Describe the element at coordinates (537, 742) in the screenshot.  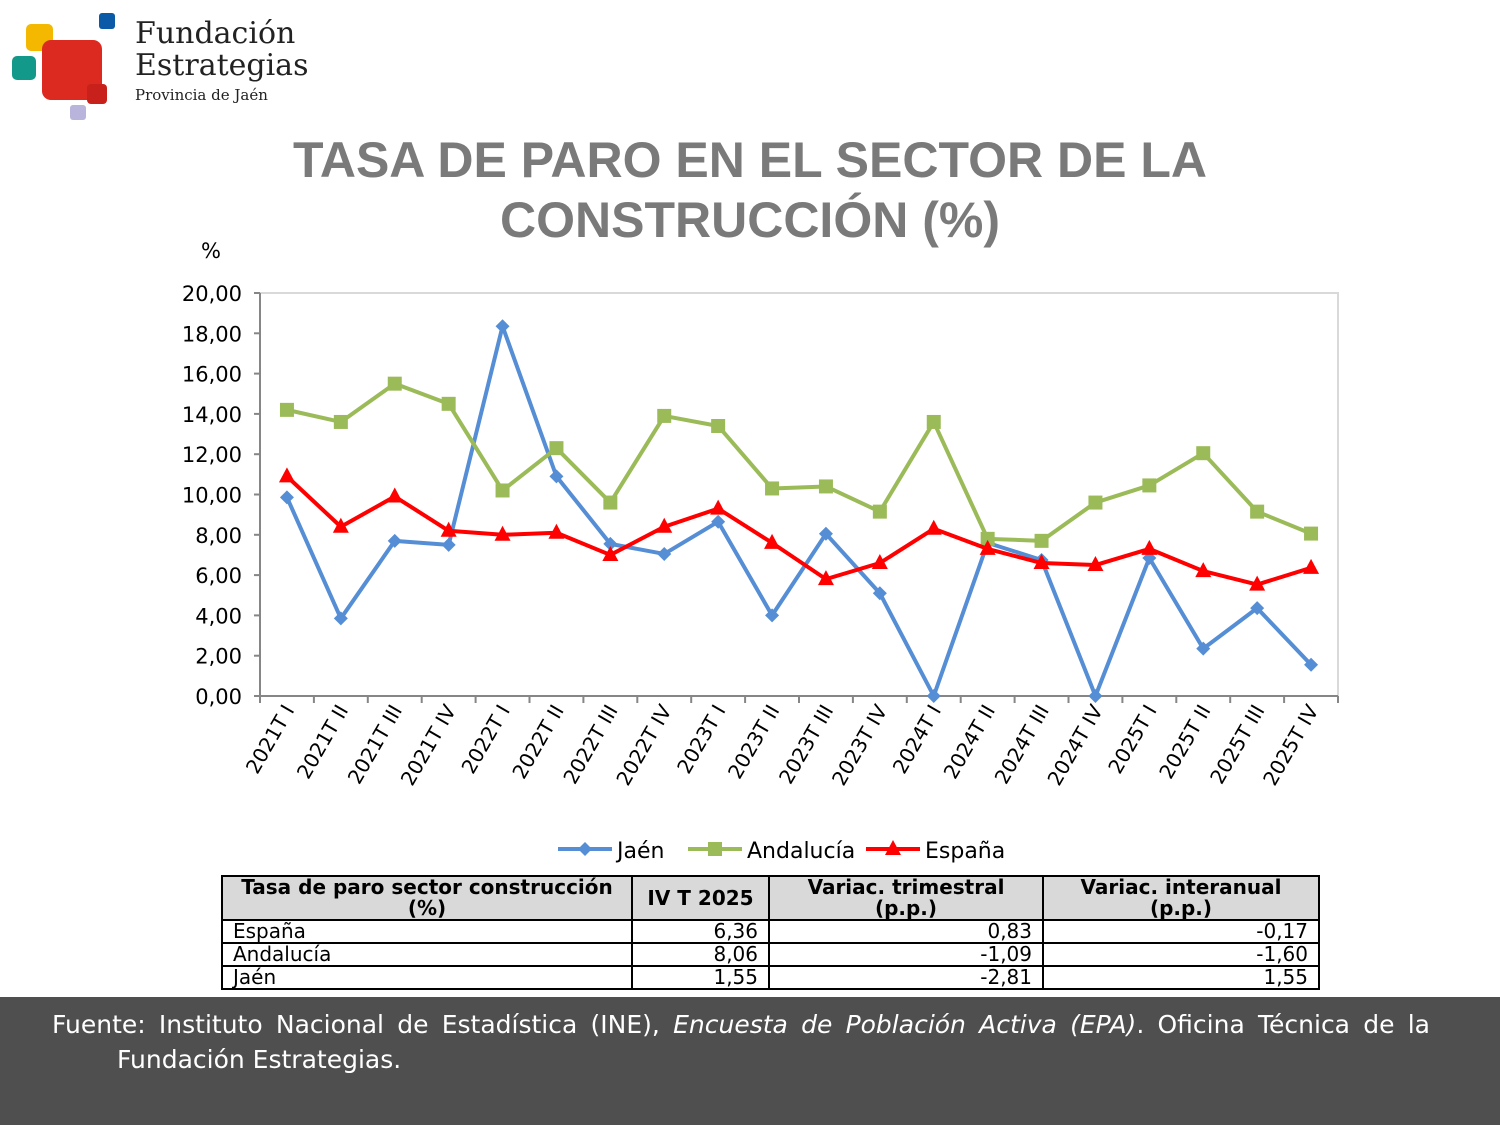
I see `x-tick-label: 2022T II` at that location.